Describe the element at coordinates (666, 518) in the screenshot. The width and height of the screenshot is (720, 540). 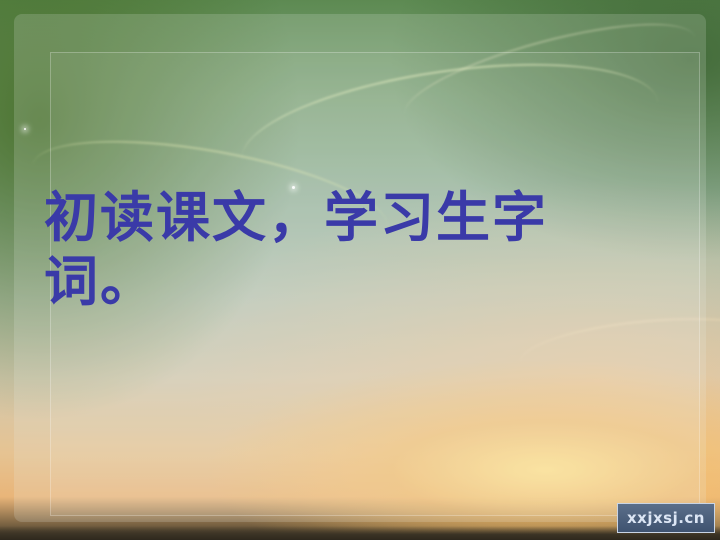
I see `watermark-logo: xxjxsj.cn` at that location.